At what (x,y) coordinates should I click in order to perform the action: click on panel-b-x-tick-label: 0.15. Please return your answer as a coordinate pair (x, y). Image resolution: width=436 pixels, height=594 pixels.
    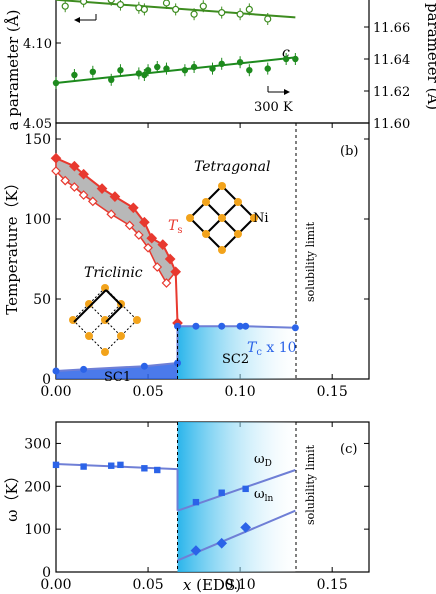
    Looking at the image, I should click on (332, 392).